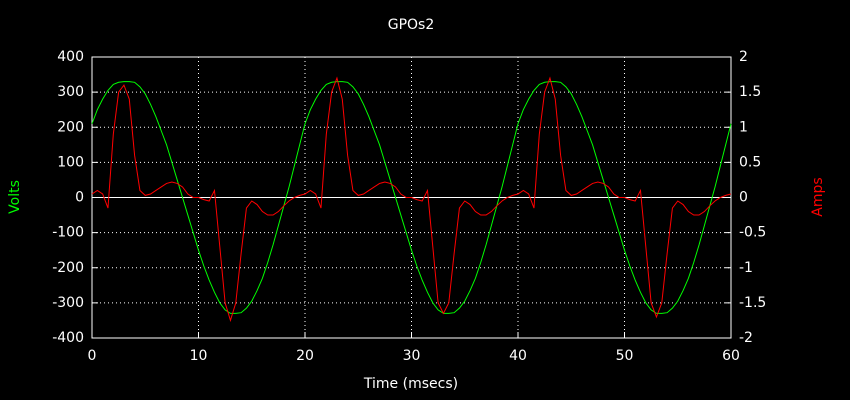 Image resolution: width=850 pixels, height=400 pixels. I want to click on y-tick-label: -200, so click(68, 268).